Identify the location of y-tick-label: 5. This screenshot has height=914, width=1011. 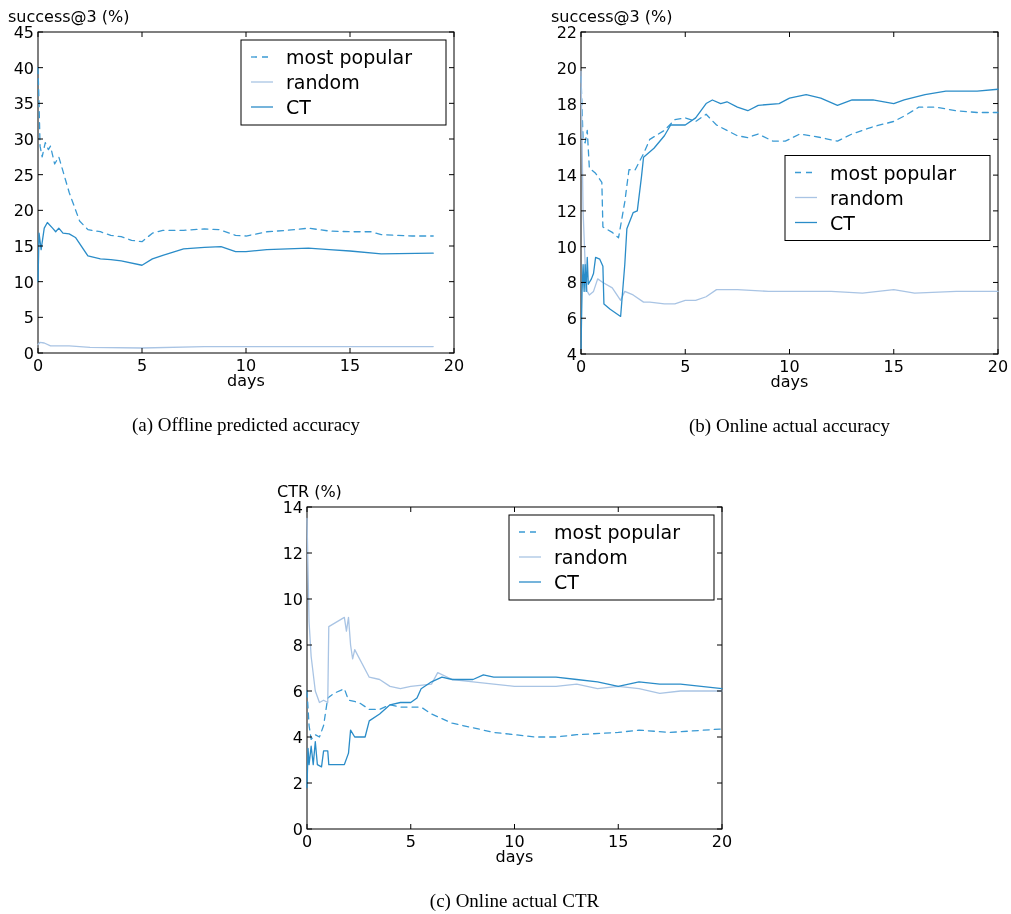
(28, 318).